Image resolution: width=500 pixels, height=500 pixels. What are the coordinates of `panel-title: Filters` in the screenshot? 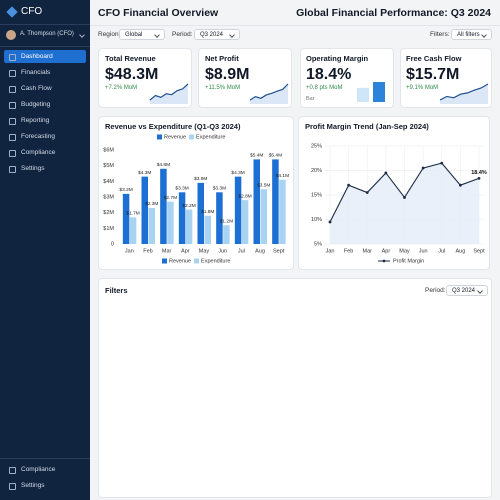 It's located at (116, 290).